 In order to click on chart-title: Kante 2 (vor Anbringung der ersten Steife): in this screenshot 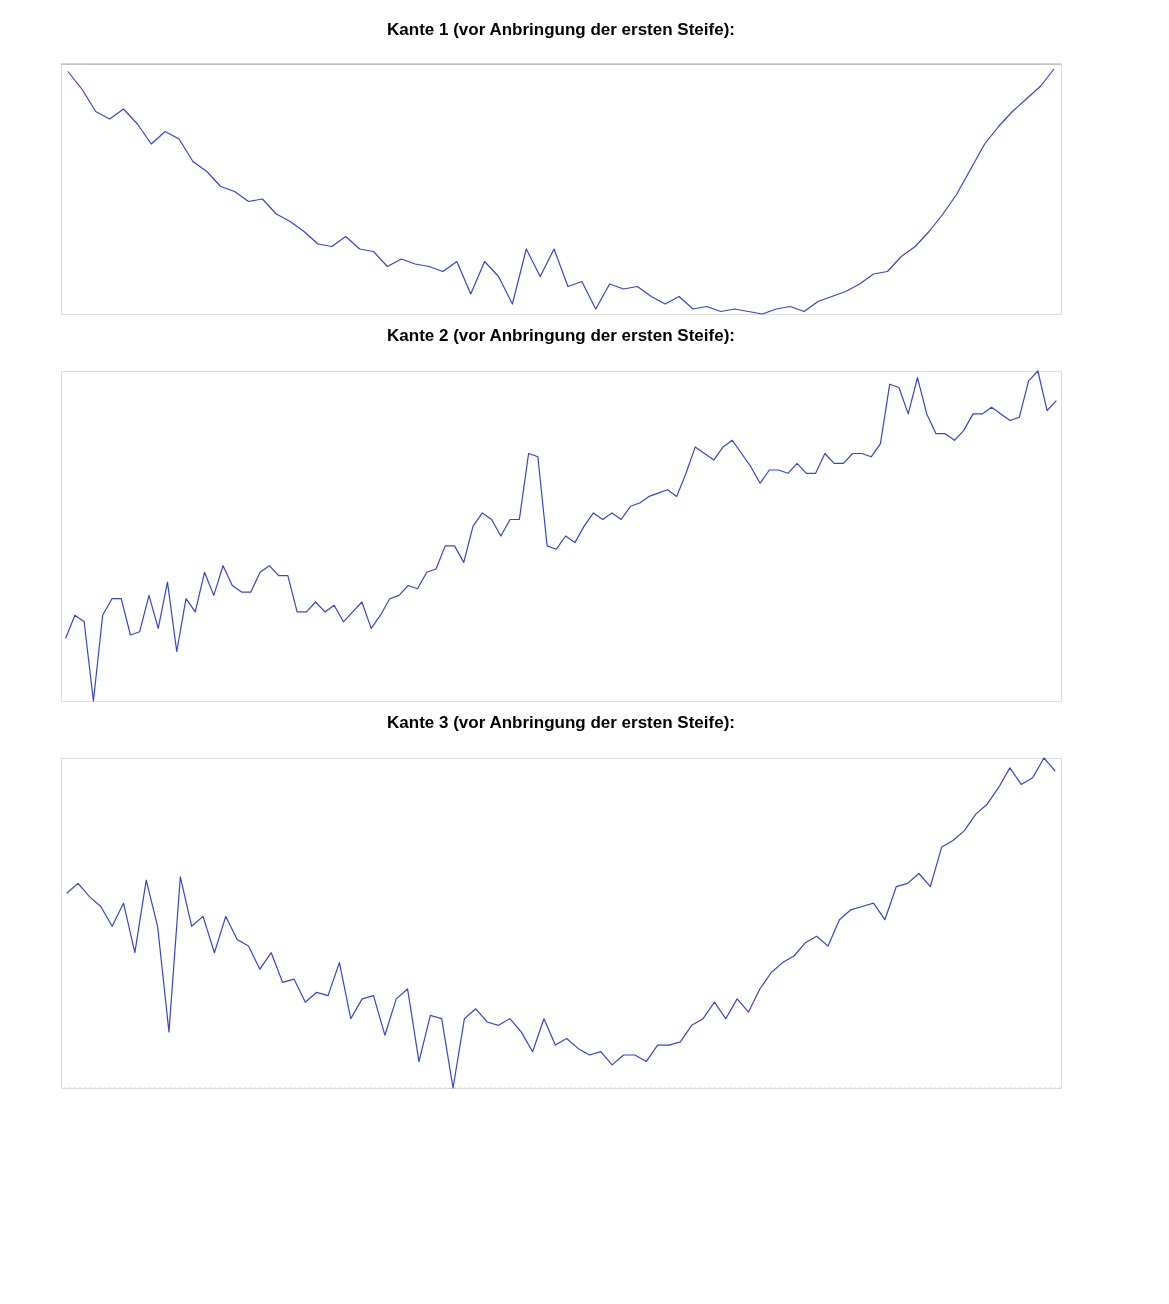, I will do `click(561, 336)`.